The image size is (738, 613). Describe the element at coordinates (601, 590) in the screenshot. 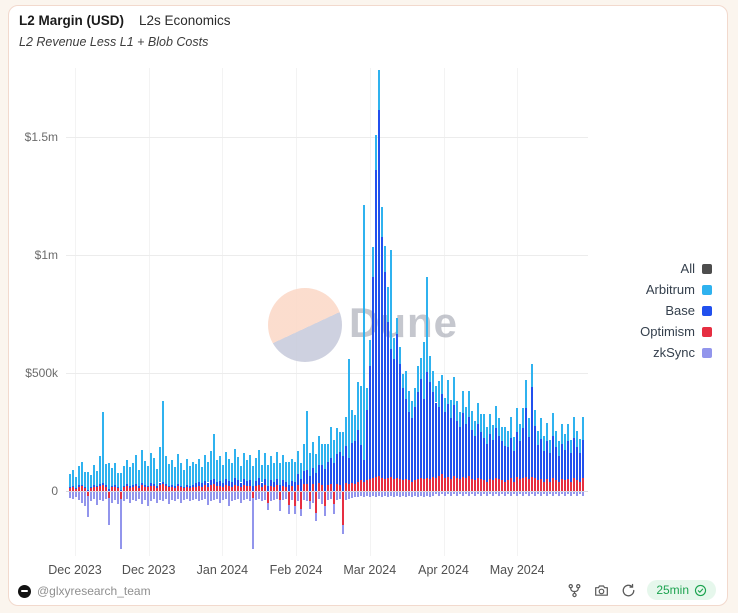

I see `screenshot-camera-icon` at that location.